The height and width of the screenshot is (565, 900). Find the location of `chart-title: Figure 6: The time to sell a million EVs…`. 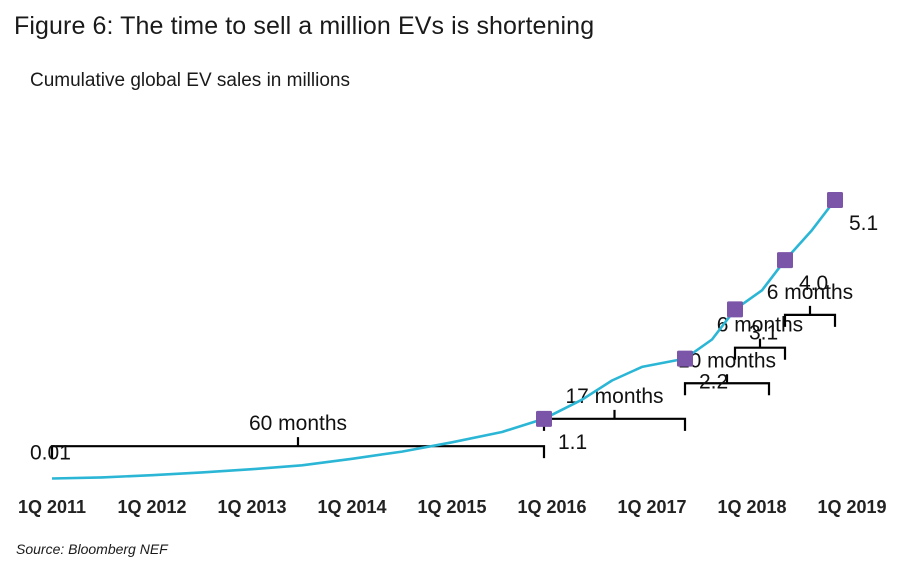

chart-title: Figure 6: The time to sell a million EVs… is located at coordinates (304, 26).